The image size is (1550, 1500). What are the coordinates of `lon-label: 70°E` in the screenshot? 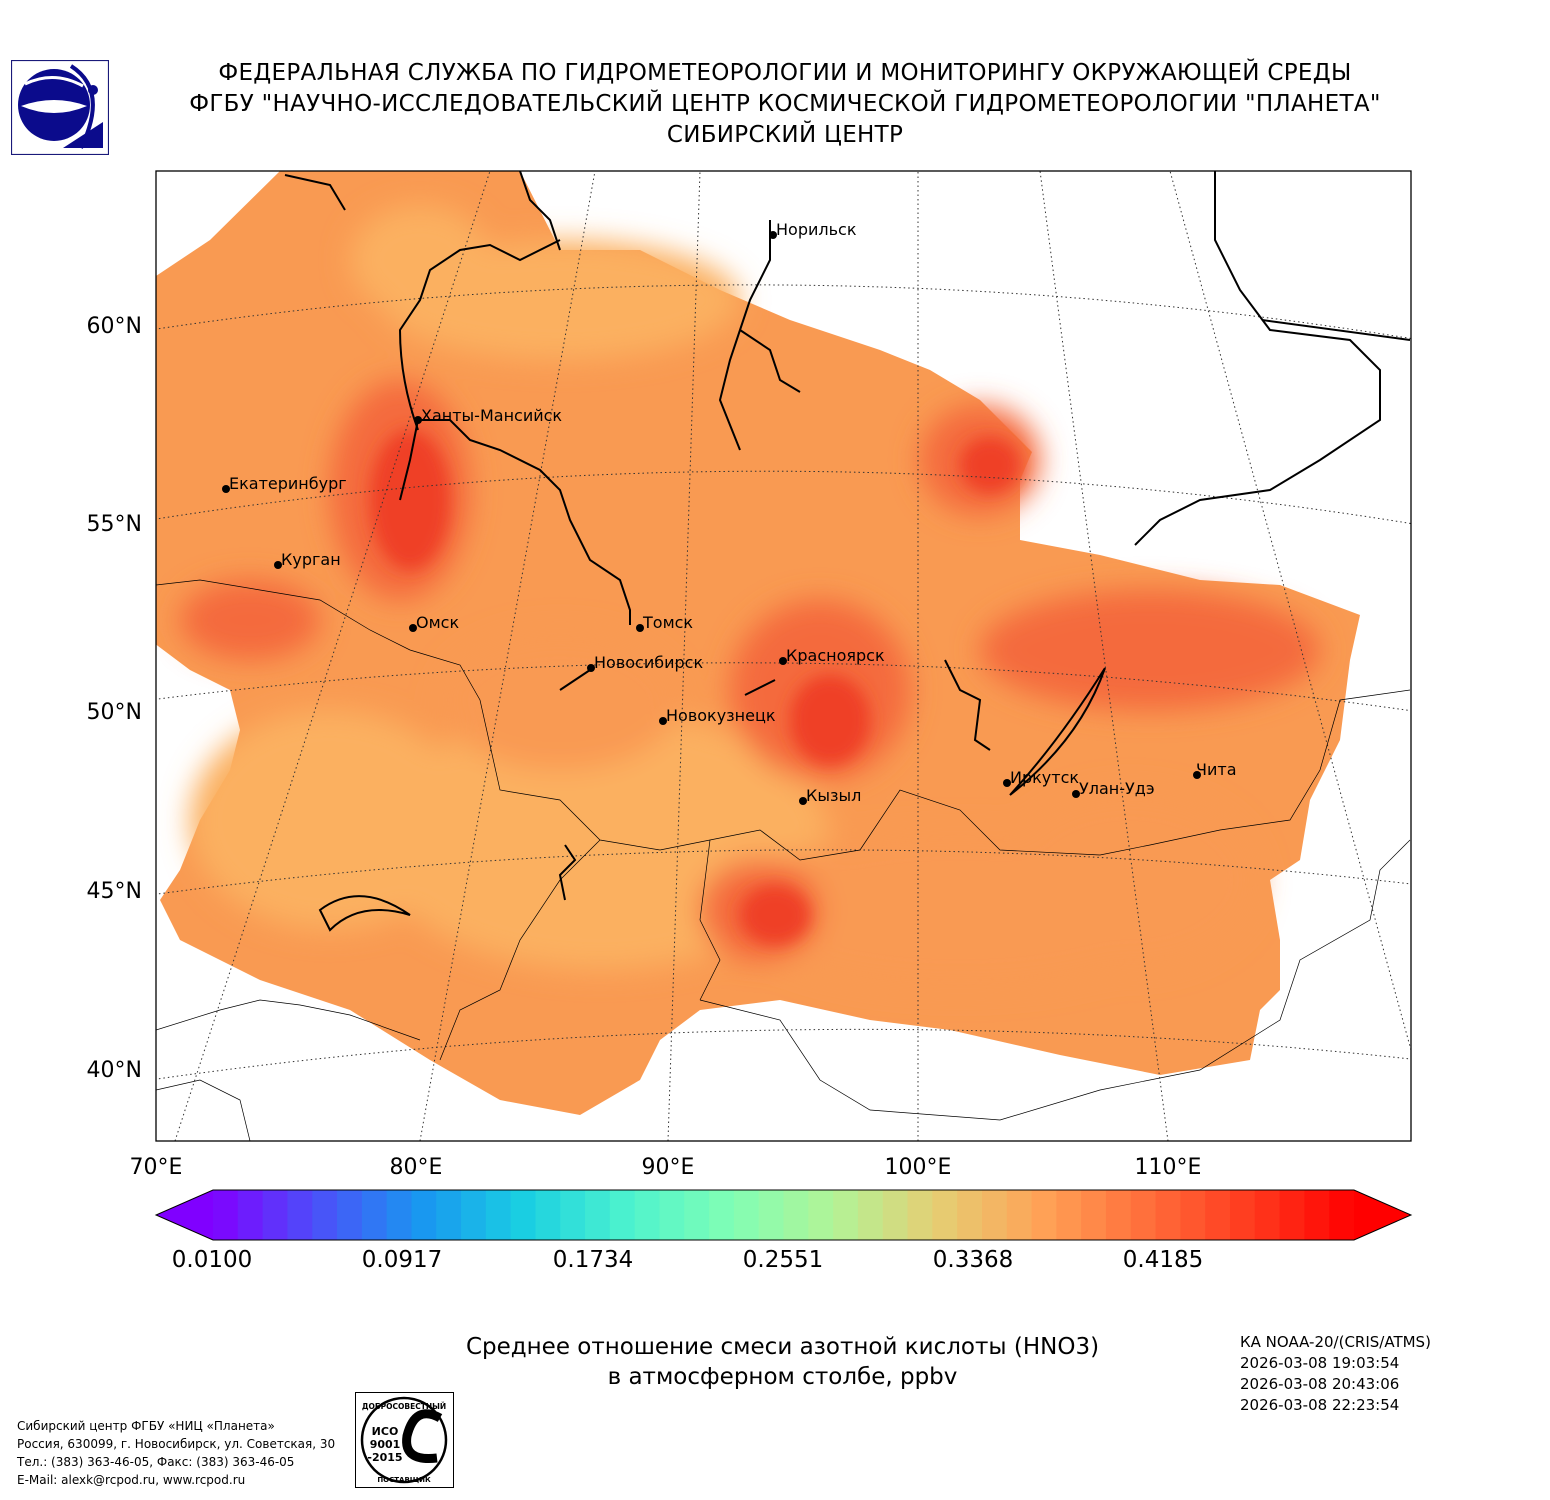 It's located at (156, 1167).